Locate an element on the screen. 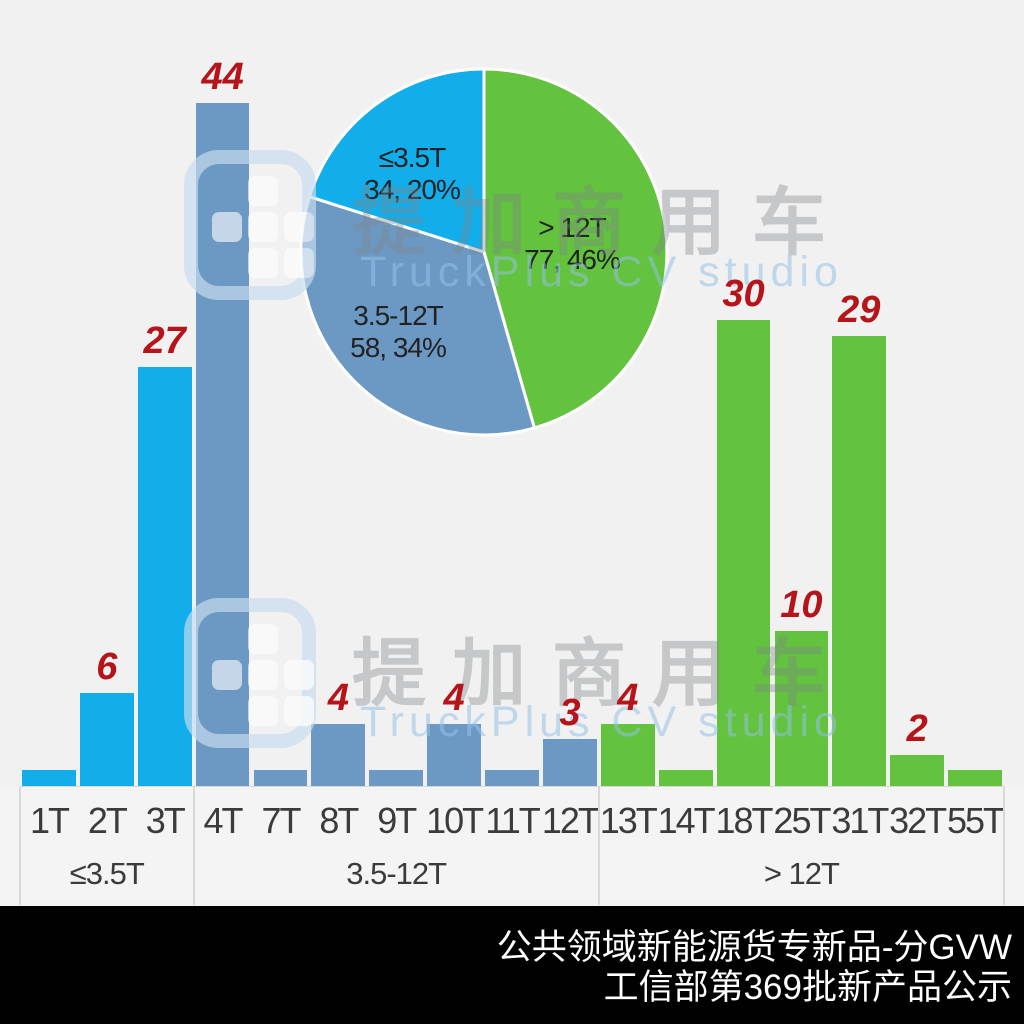 The image size is (1024, 1024). bar-value-4T: 44 is located at coordinates (222, 77).